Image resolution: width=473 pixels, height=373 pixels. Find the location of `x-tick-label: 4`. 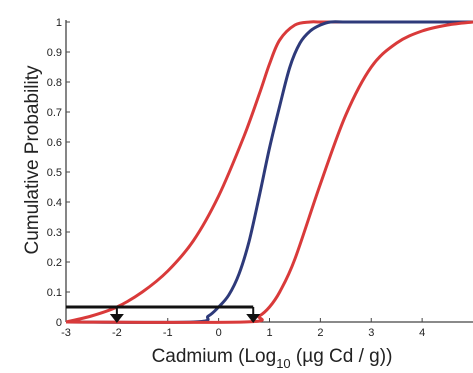

x-tick-label: 4 is located at coordinates (422, 333).